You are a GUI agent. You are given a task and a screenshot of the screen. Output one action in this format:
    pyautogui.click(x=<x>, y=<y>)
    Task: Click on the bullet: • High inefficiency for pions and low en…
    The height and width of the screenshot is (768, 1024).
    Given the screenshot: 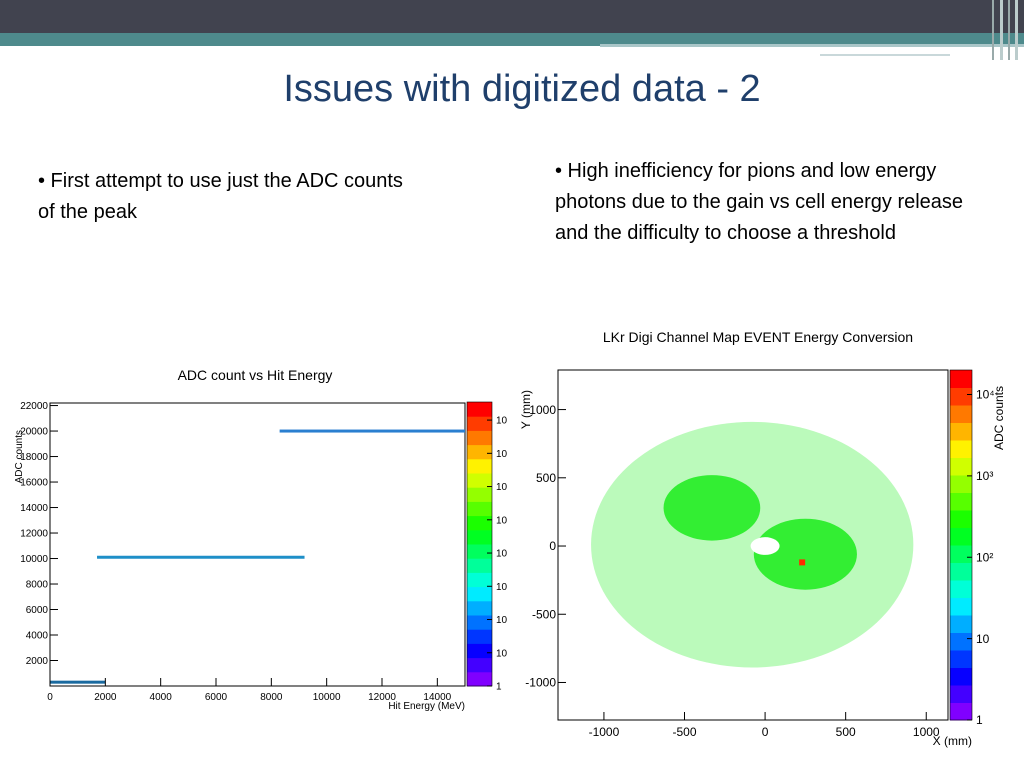 What is the action you would take?
    pyautogui.click(x=759, y=202)
    